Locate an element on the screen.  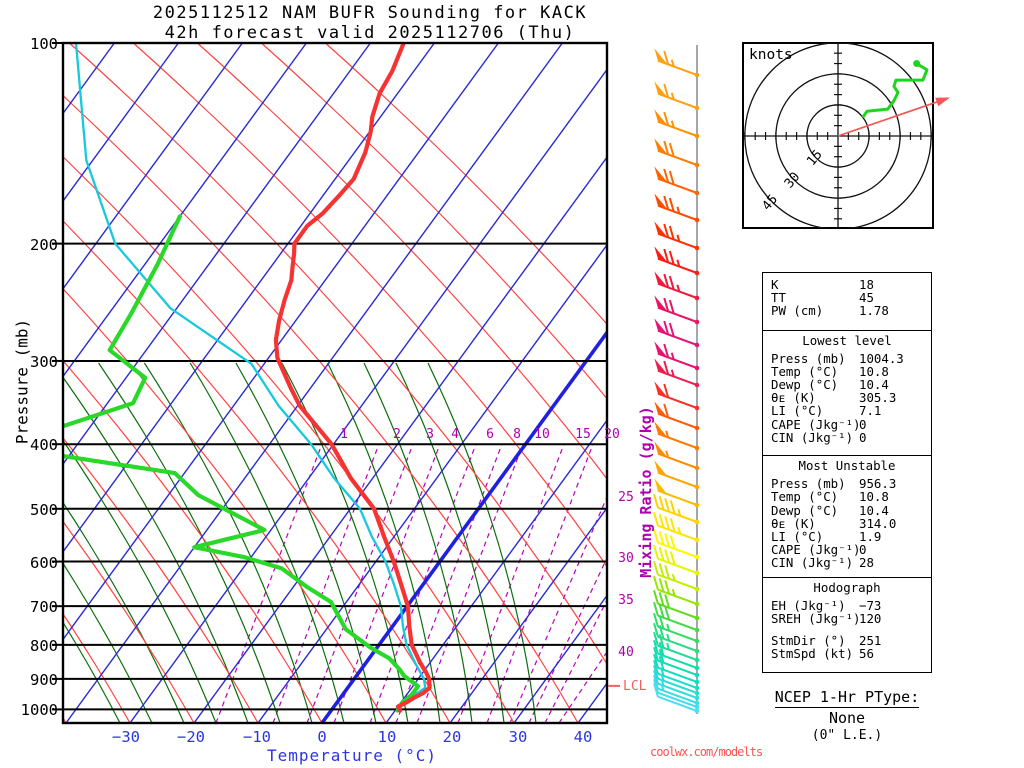
wind-barb-column is located at coordinates (676, 379).